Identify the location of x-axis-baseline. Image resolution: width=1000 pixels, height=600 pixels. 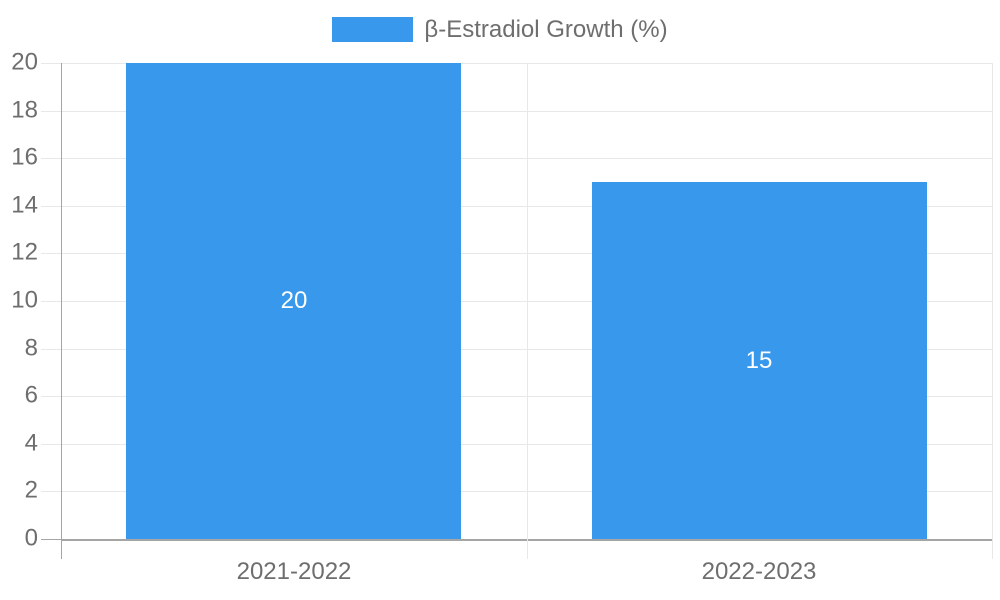
(526, 540).